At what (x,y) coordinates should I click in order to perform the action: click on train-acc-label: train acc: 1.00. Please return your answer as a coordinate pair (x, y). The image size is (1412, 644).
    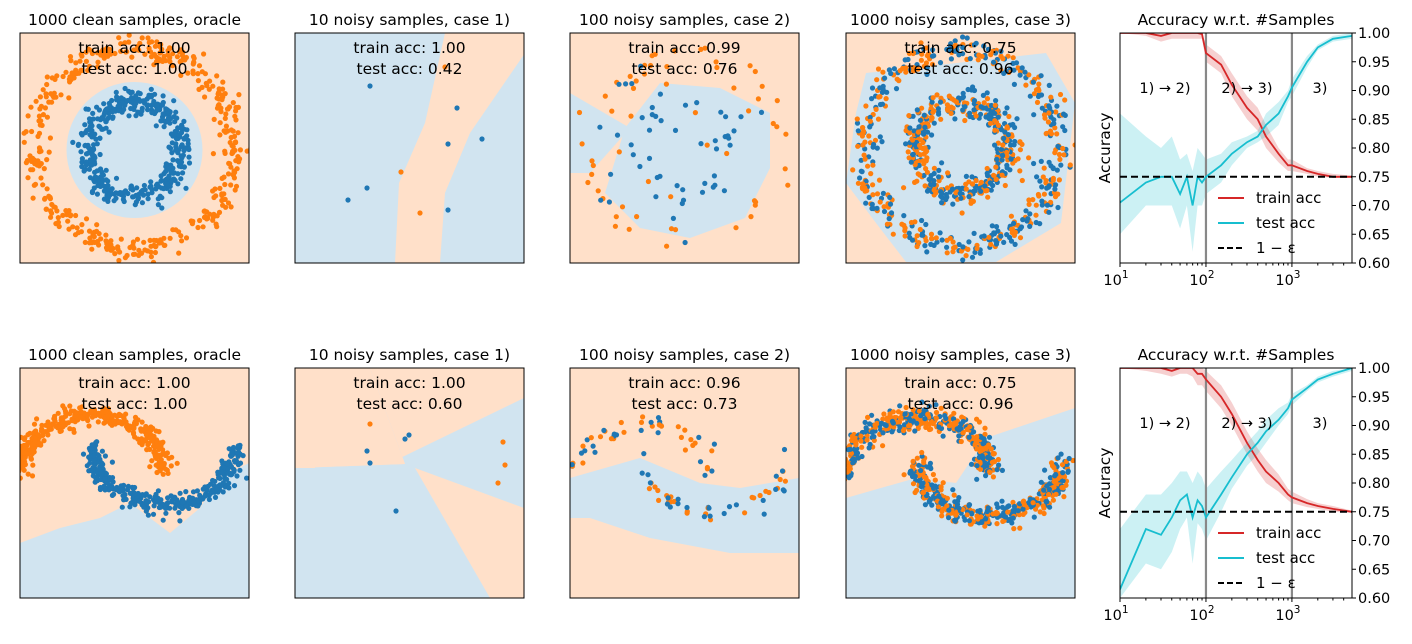
    Looking at the image, I should click on (134, 383).